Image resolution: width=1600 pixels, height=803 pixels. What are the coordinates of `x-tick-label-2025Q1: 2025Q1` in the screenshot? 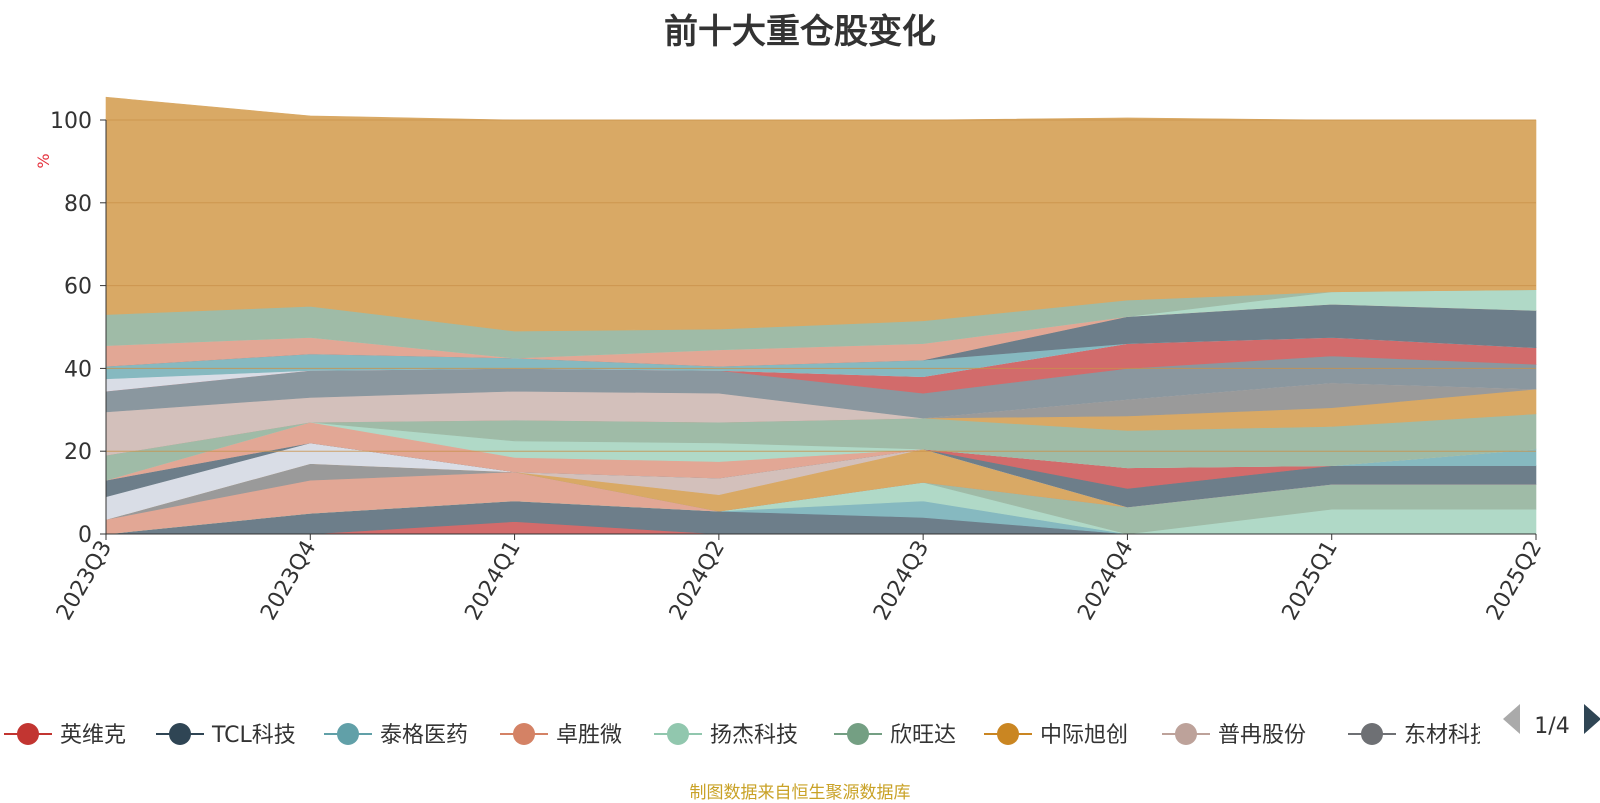 It's located at (1310, 581).